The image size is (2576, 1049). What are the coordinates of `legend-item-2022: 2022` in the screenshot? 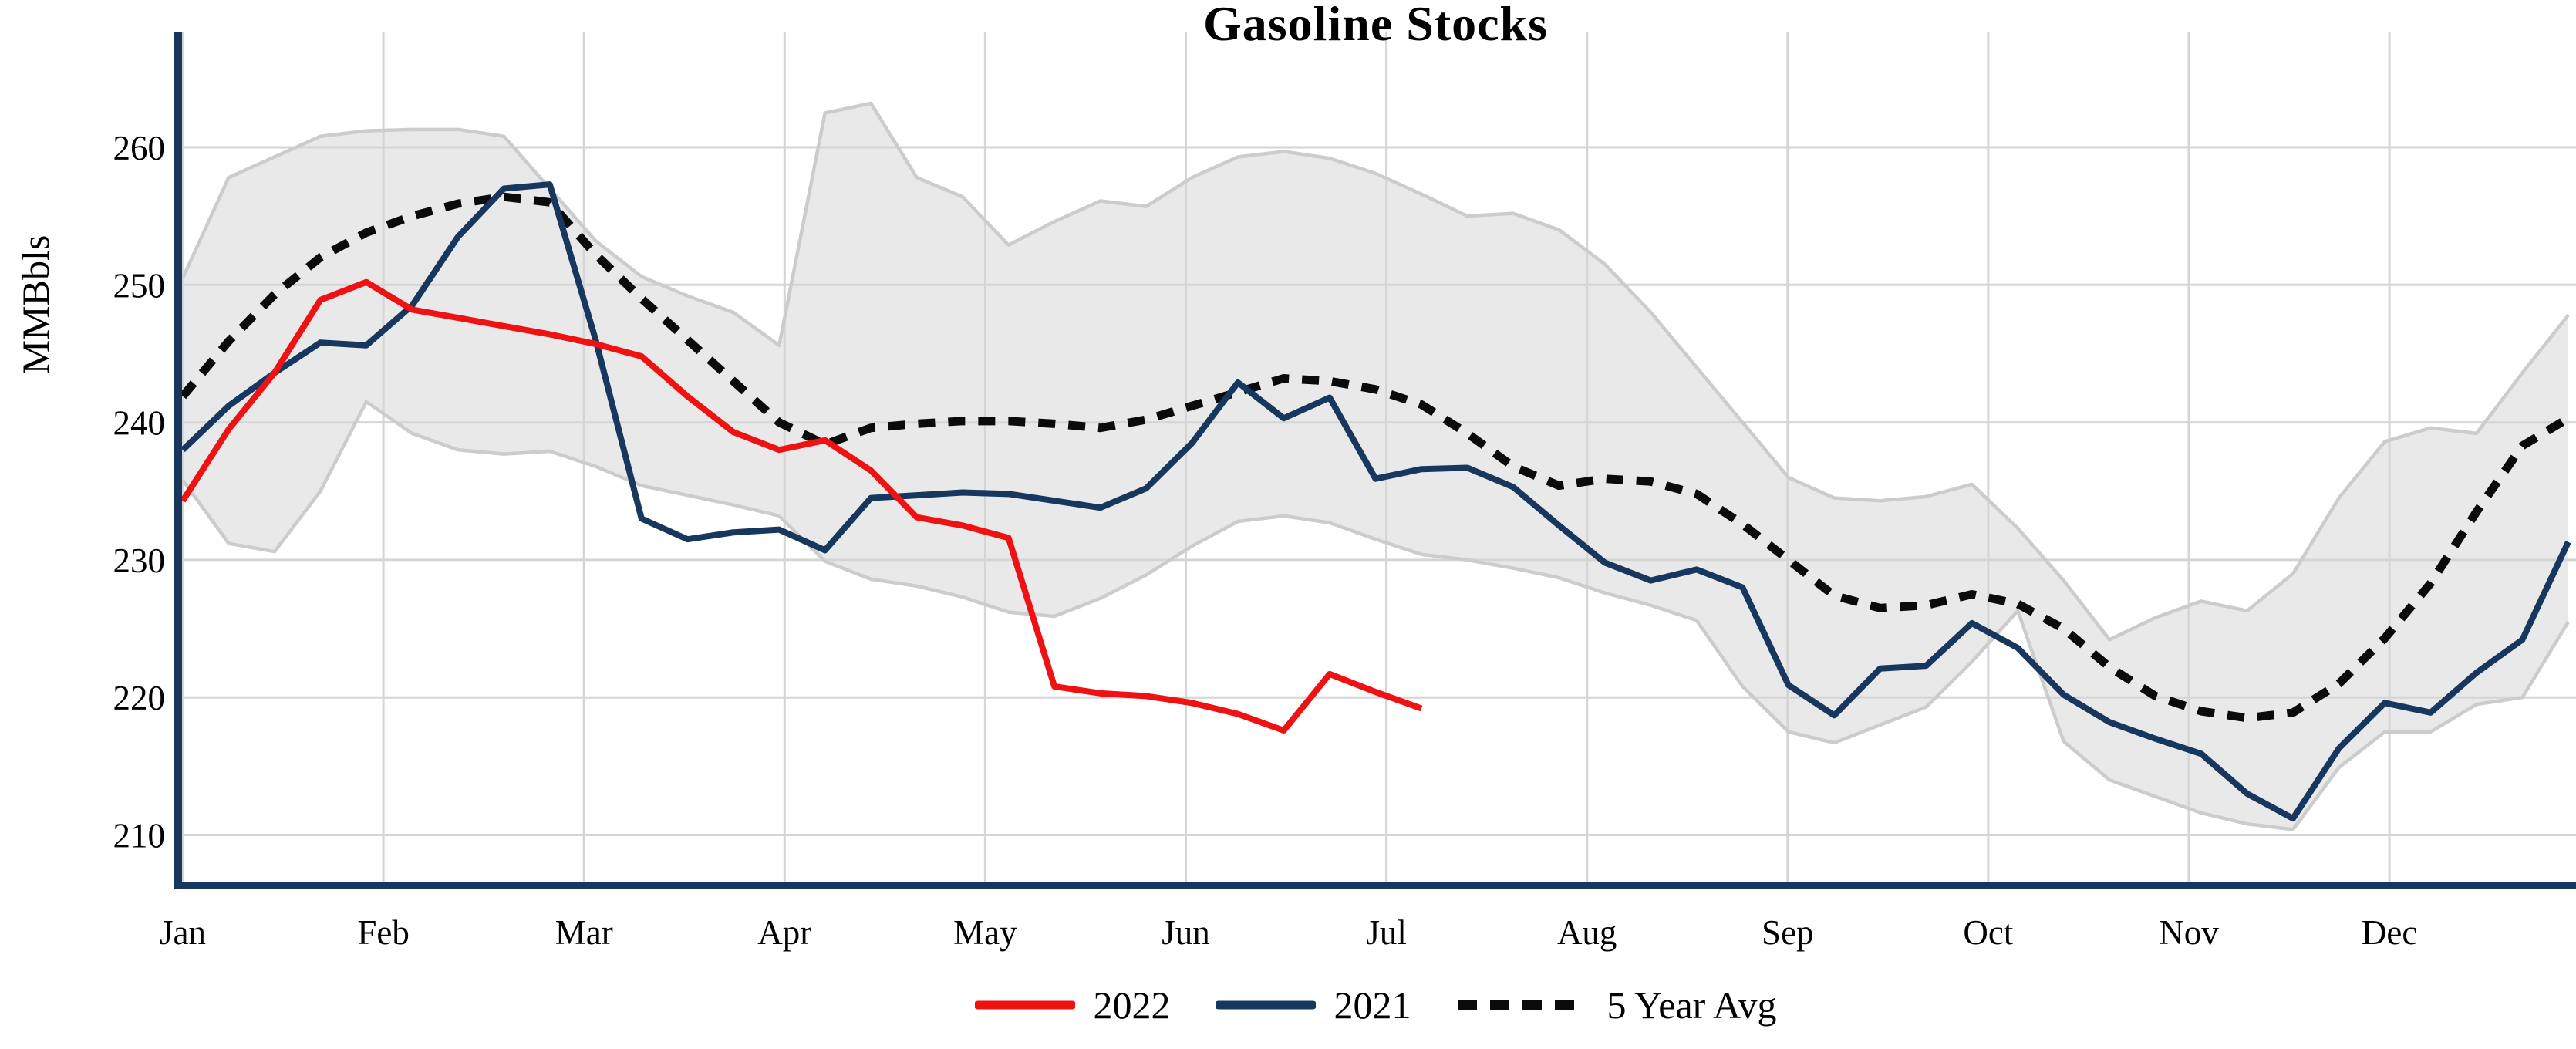 It's located at (1072, 1005).